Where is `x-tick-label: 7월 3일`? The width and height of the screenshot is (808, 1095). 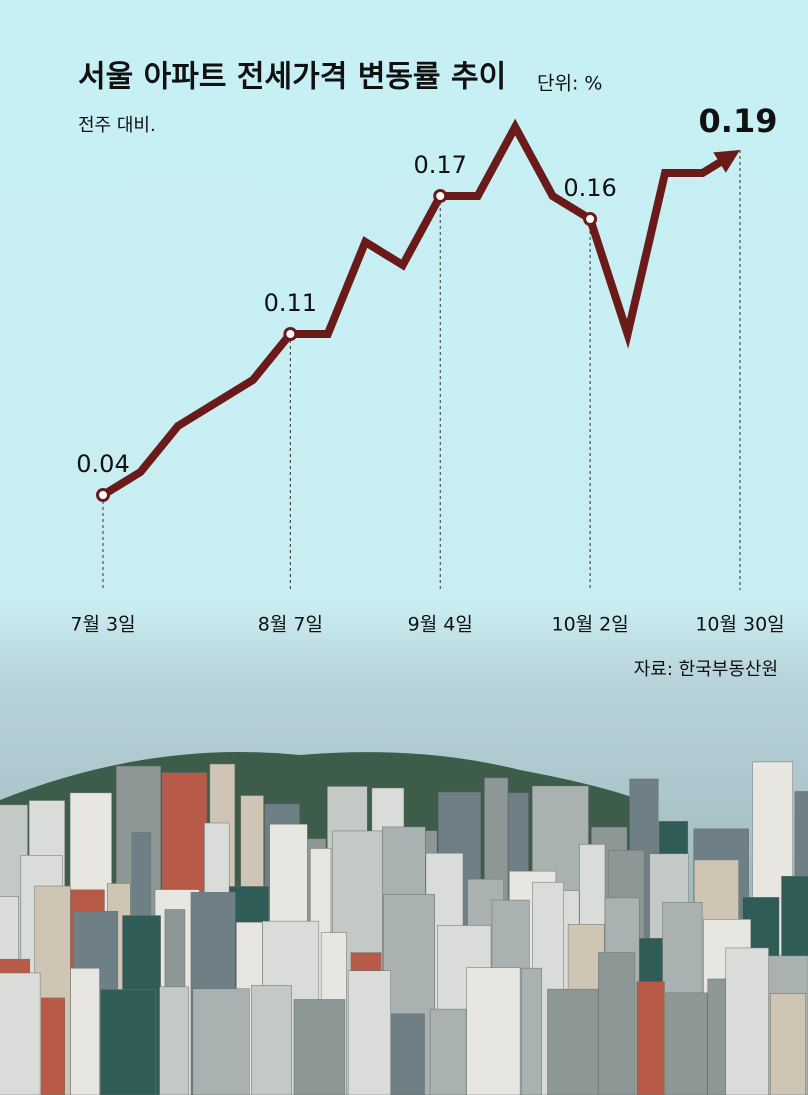 x-tick-label: 7월 3일 is located at coordinates (102, 625).